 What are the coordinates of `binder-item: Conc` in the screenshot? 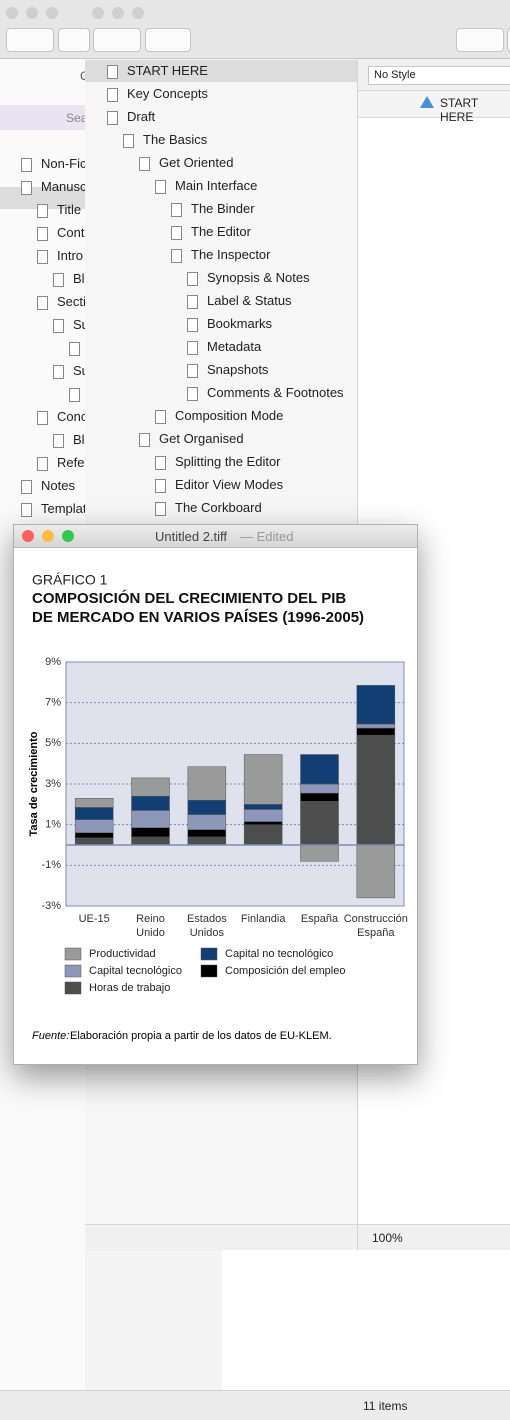 It's located at (71, 416).